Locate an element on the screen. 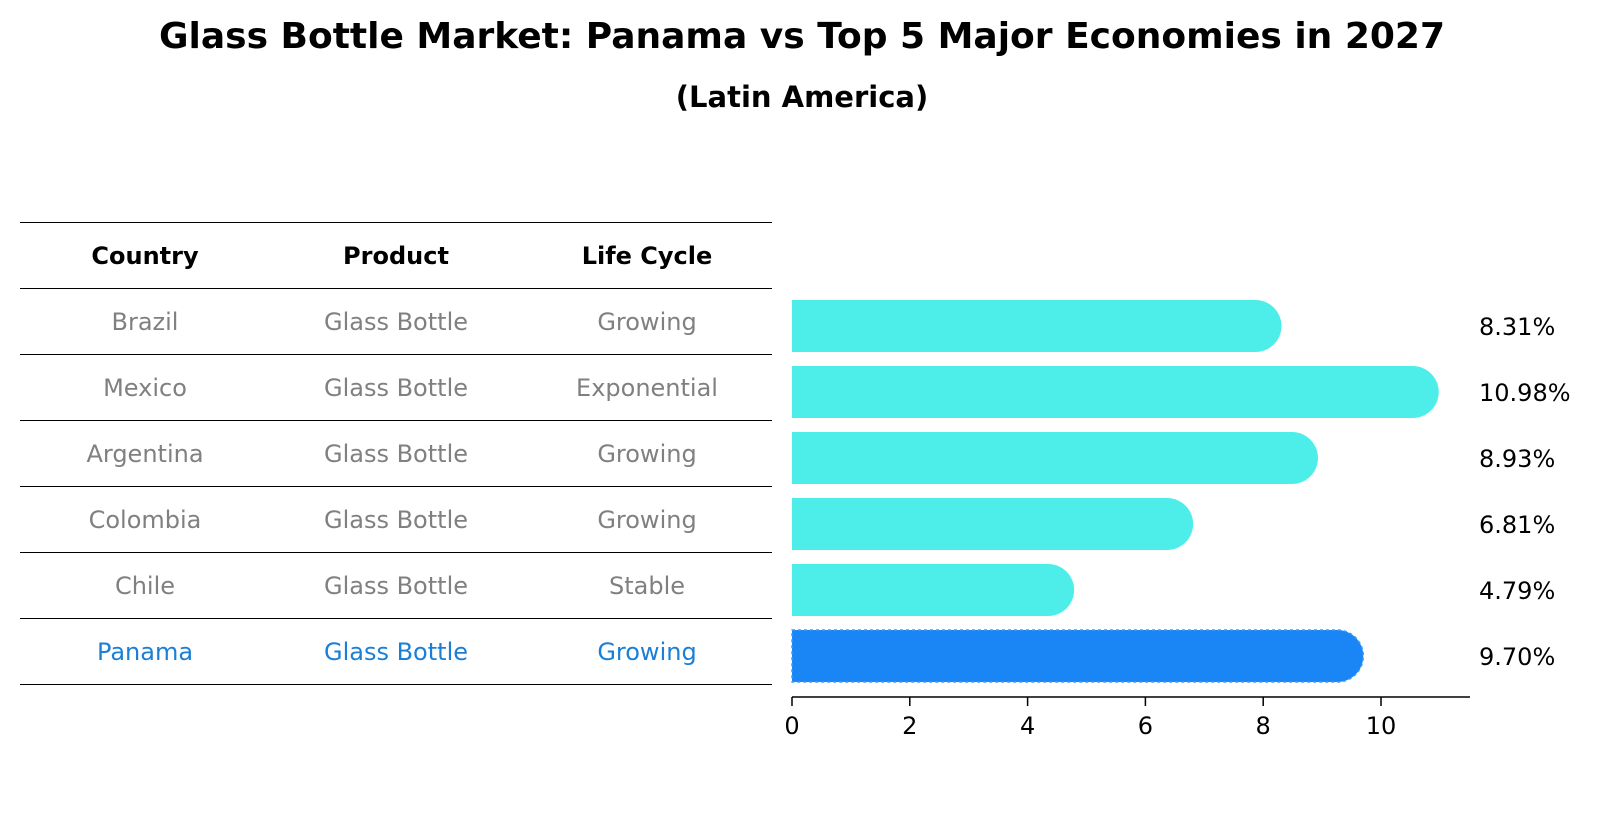  table-header-row: Country Product Life Cycle is located at coordinates (396, 255).